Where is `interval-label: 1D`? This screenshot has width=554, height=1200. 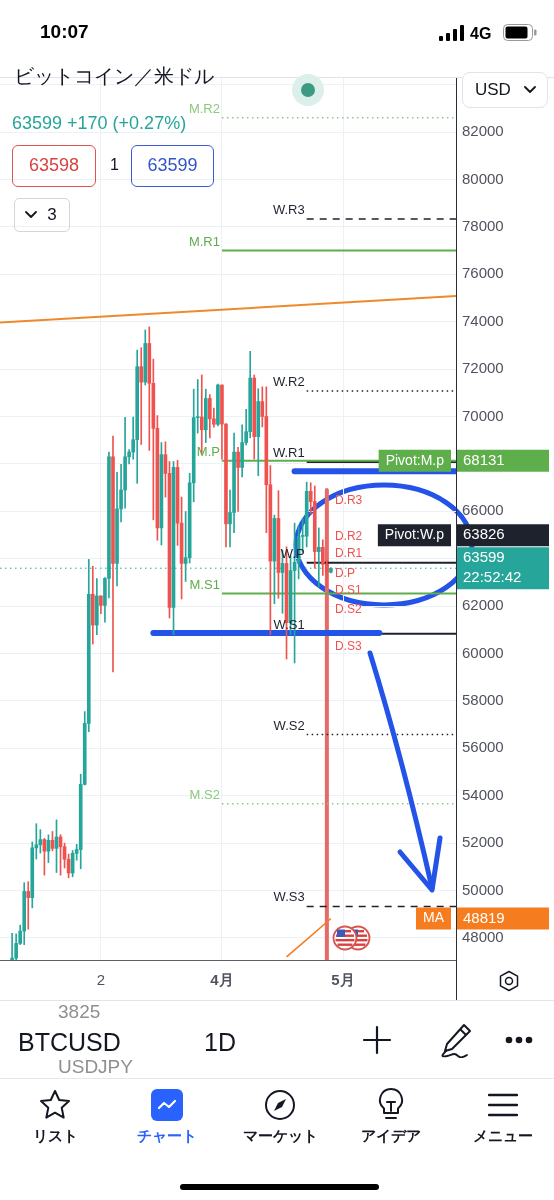 interval-label: 1D is located at coordinates (220, 1042).